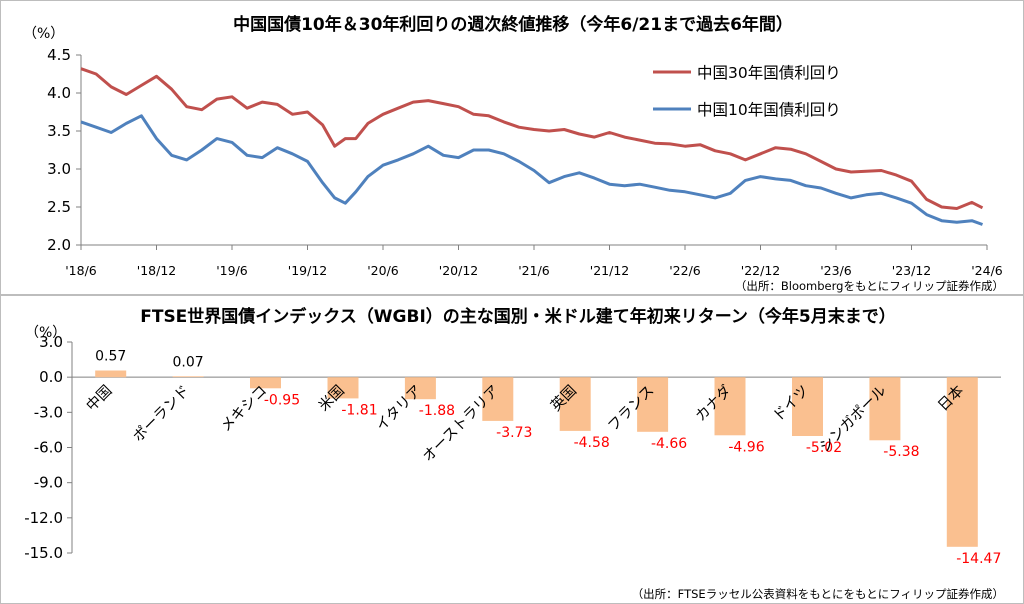 Image resolution: width=1024 pixels, height=604 pixels. What do you see at coordinates (43, 518) in the screenshot?
I see `y-tick-label: -12.0` at bounding box center [43, 518].